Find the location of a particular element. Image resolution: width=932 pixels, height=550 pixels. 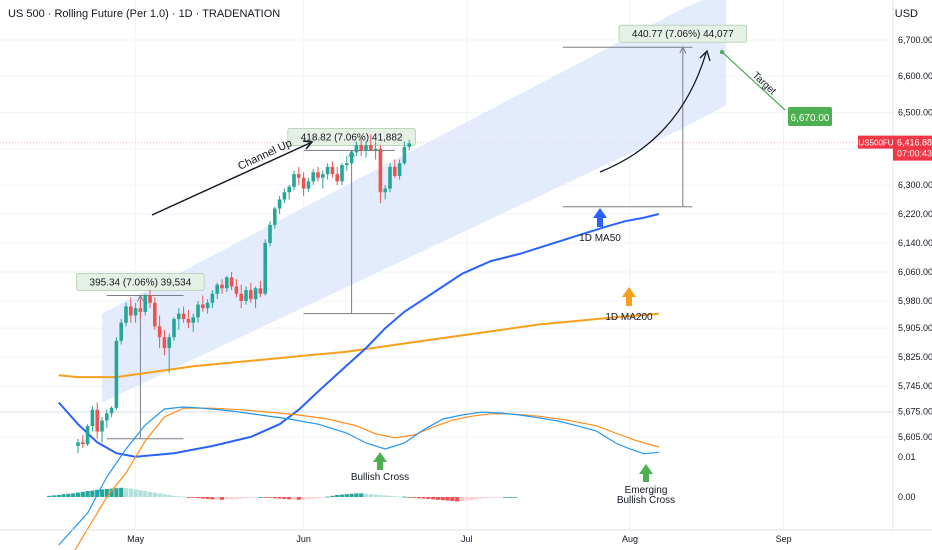

measure-label-2: 440.77 (7.06%) 44,077 is located at coordinates (683, 34).